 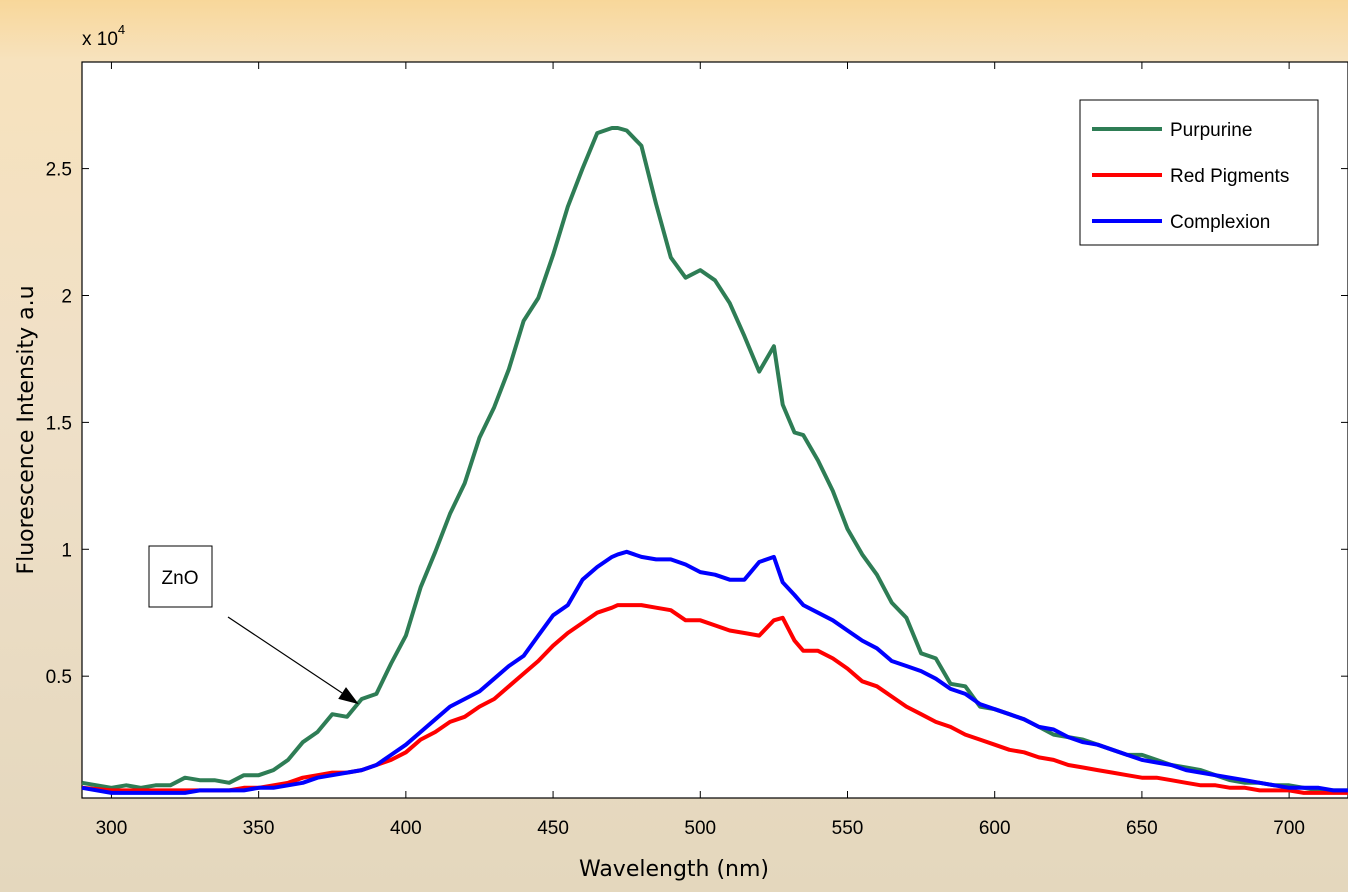 What do you see at coordinates (348, 696) in the screenshot?
I see `annotation-arrow-head` at bounding box center [348, 696].